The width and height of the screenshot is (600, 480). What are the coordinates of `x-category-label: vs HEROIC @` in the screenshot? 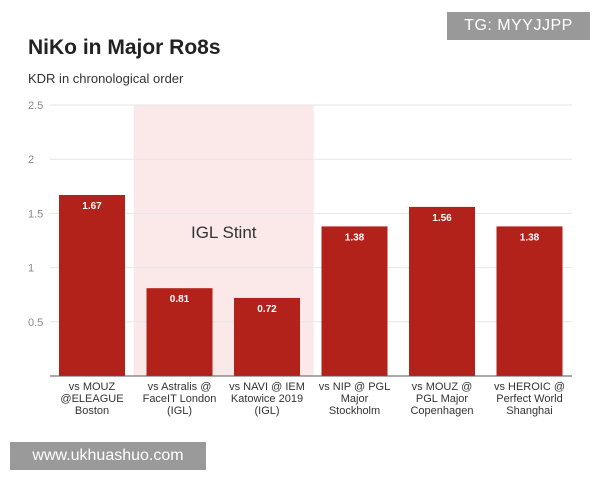 It's located at (529, 387).